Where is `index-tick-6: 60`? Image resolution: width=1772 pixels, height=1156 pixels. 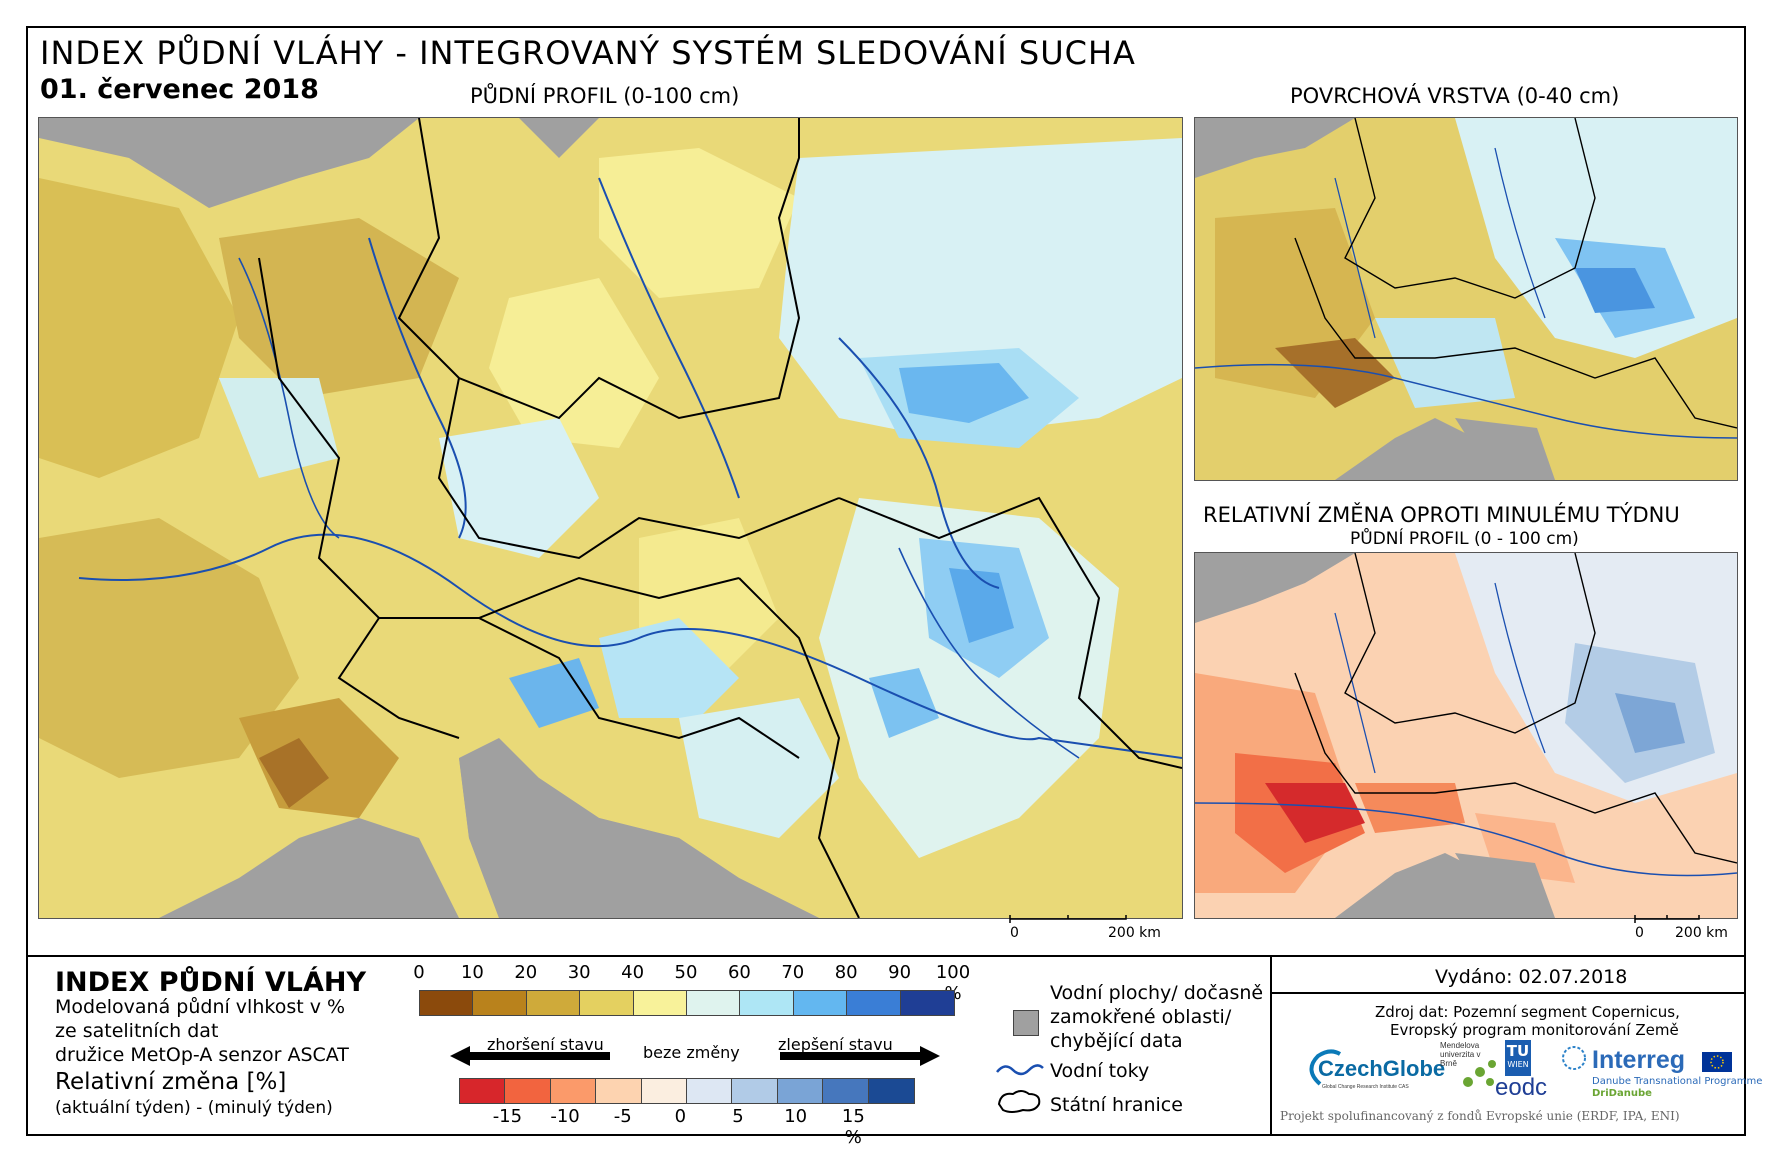
index-tick-6: 60 is located at coordinates (739, 972).